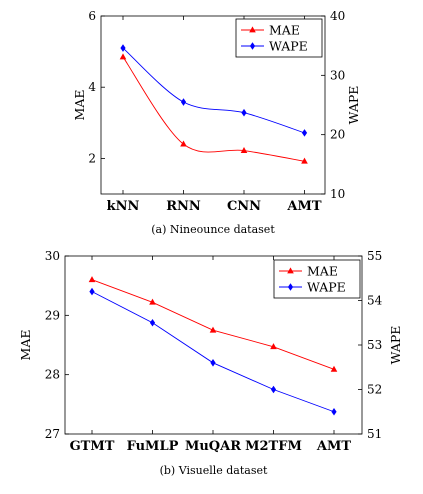 The width and height of the screenshot is (423, 494). Describe the element at coordinates (52, 315) in the screenshot. I see `left-tick-label: 29` at that location.